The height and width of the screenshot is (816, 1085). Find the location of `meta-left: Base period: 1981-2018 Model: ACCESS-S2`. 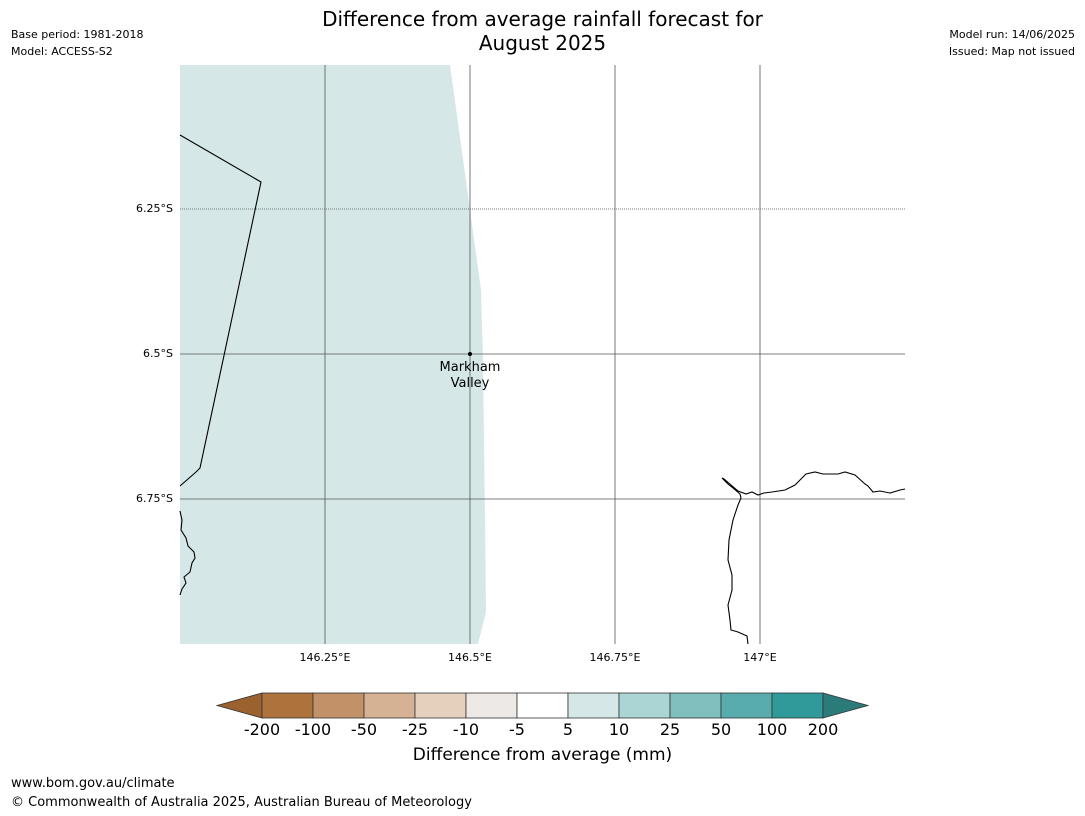

meta-left: Base period: 1981-2018 Model: ACCESS-S2 is located at coordinates (77, 43).